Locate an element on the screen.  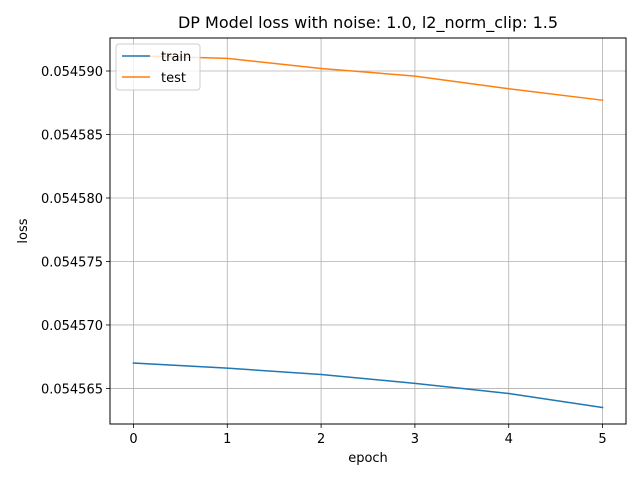
y-tick-label: 0.054575 is located at coordinates (72, 262).